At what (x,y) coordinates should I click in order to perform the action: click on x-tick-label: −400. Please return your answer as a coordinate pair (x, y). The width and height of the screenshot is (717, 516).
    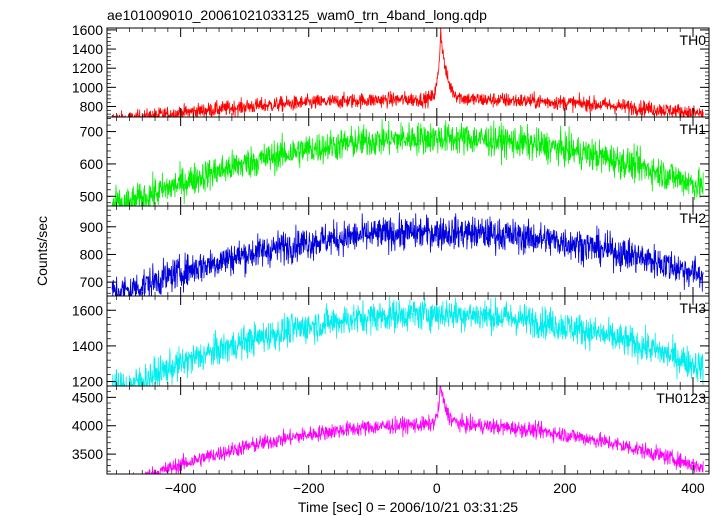
    Looking at the image, I should click on (181, 488).